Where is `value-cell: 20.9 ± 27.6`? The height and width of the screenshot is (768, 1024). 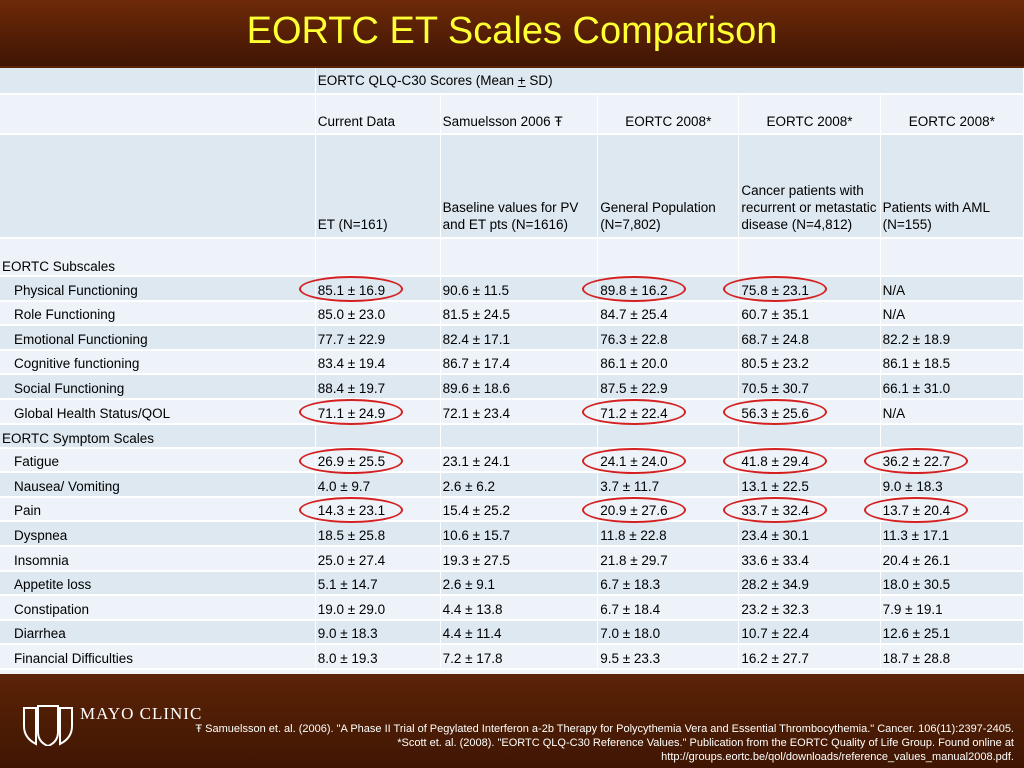 value-cell: 20.9 ± 27.6 is located at coordinates (668, 509).